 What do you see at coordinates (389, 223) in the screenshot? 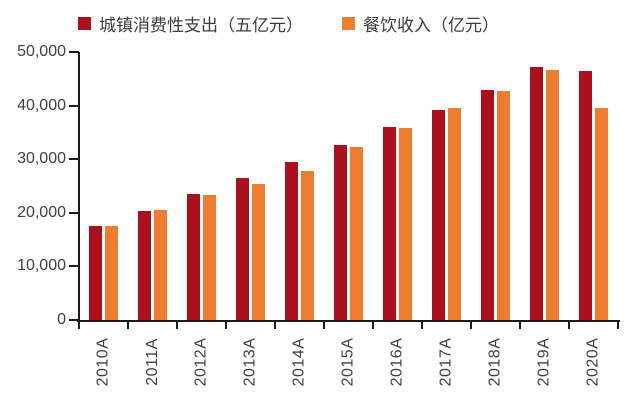
I see `bar-series1-2016A` at bounding box center [389, 223].